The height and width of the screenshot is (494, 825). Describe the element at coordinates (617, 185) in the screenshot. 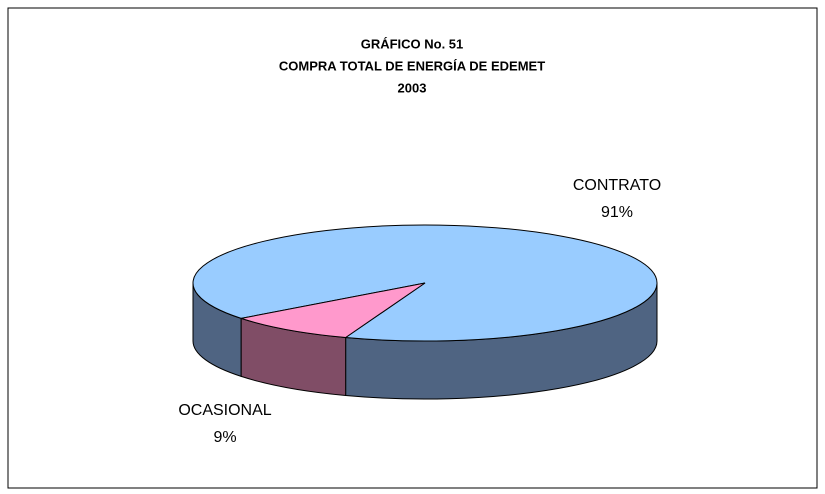

I see `slice-label: CONTRATO` at that location.